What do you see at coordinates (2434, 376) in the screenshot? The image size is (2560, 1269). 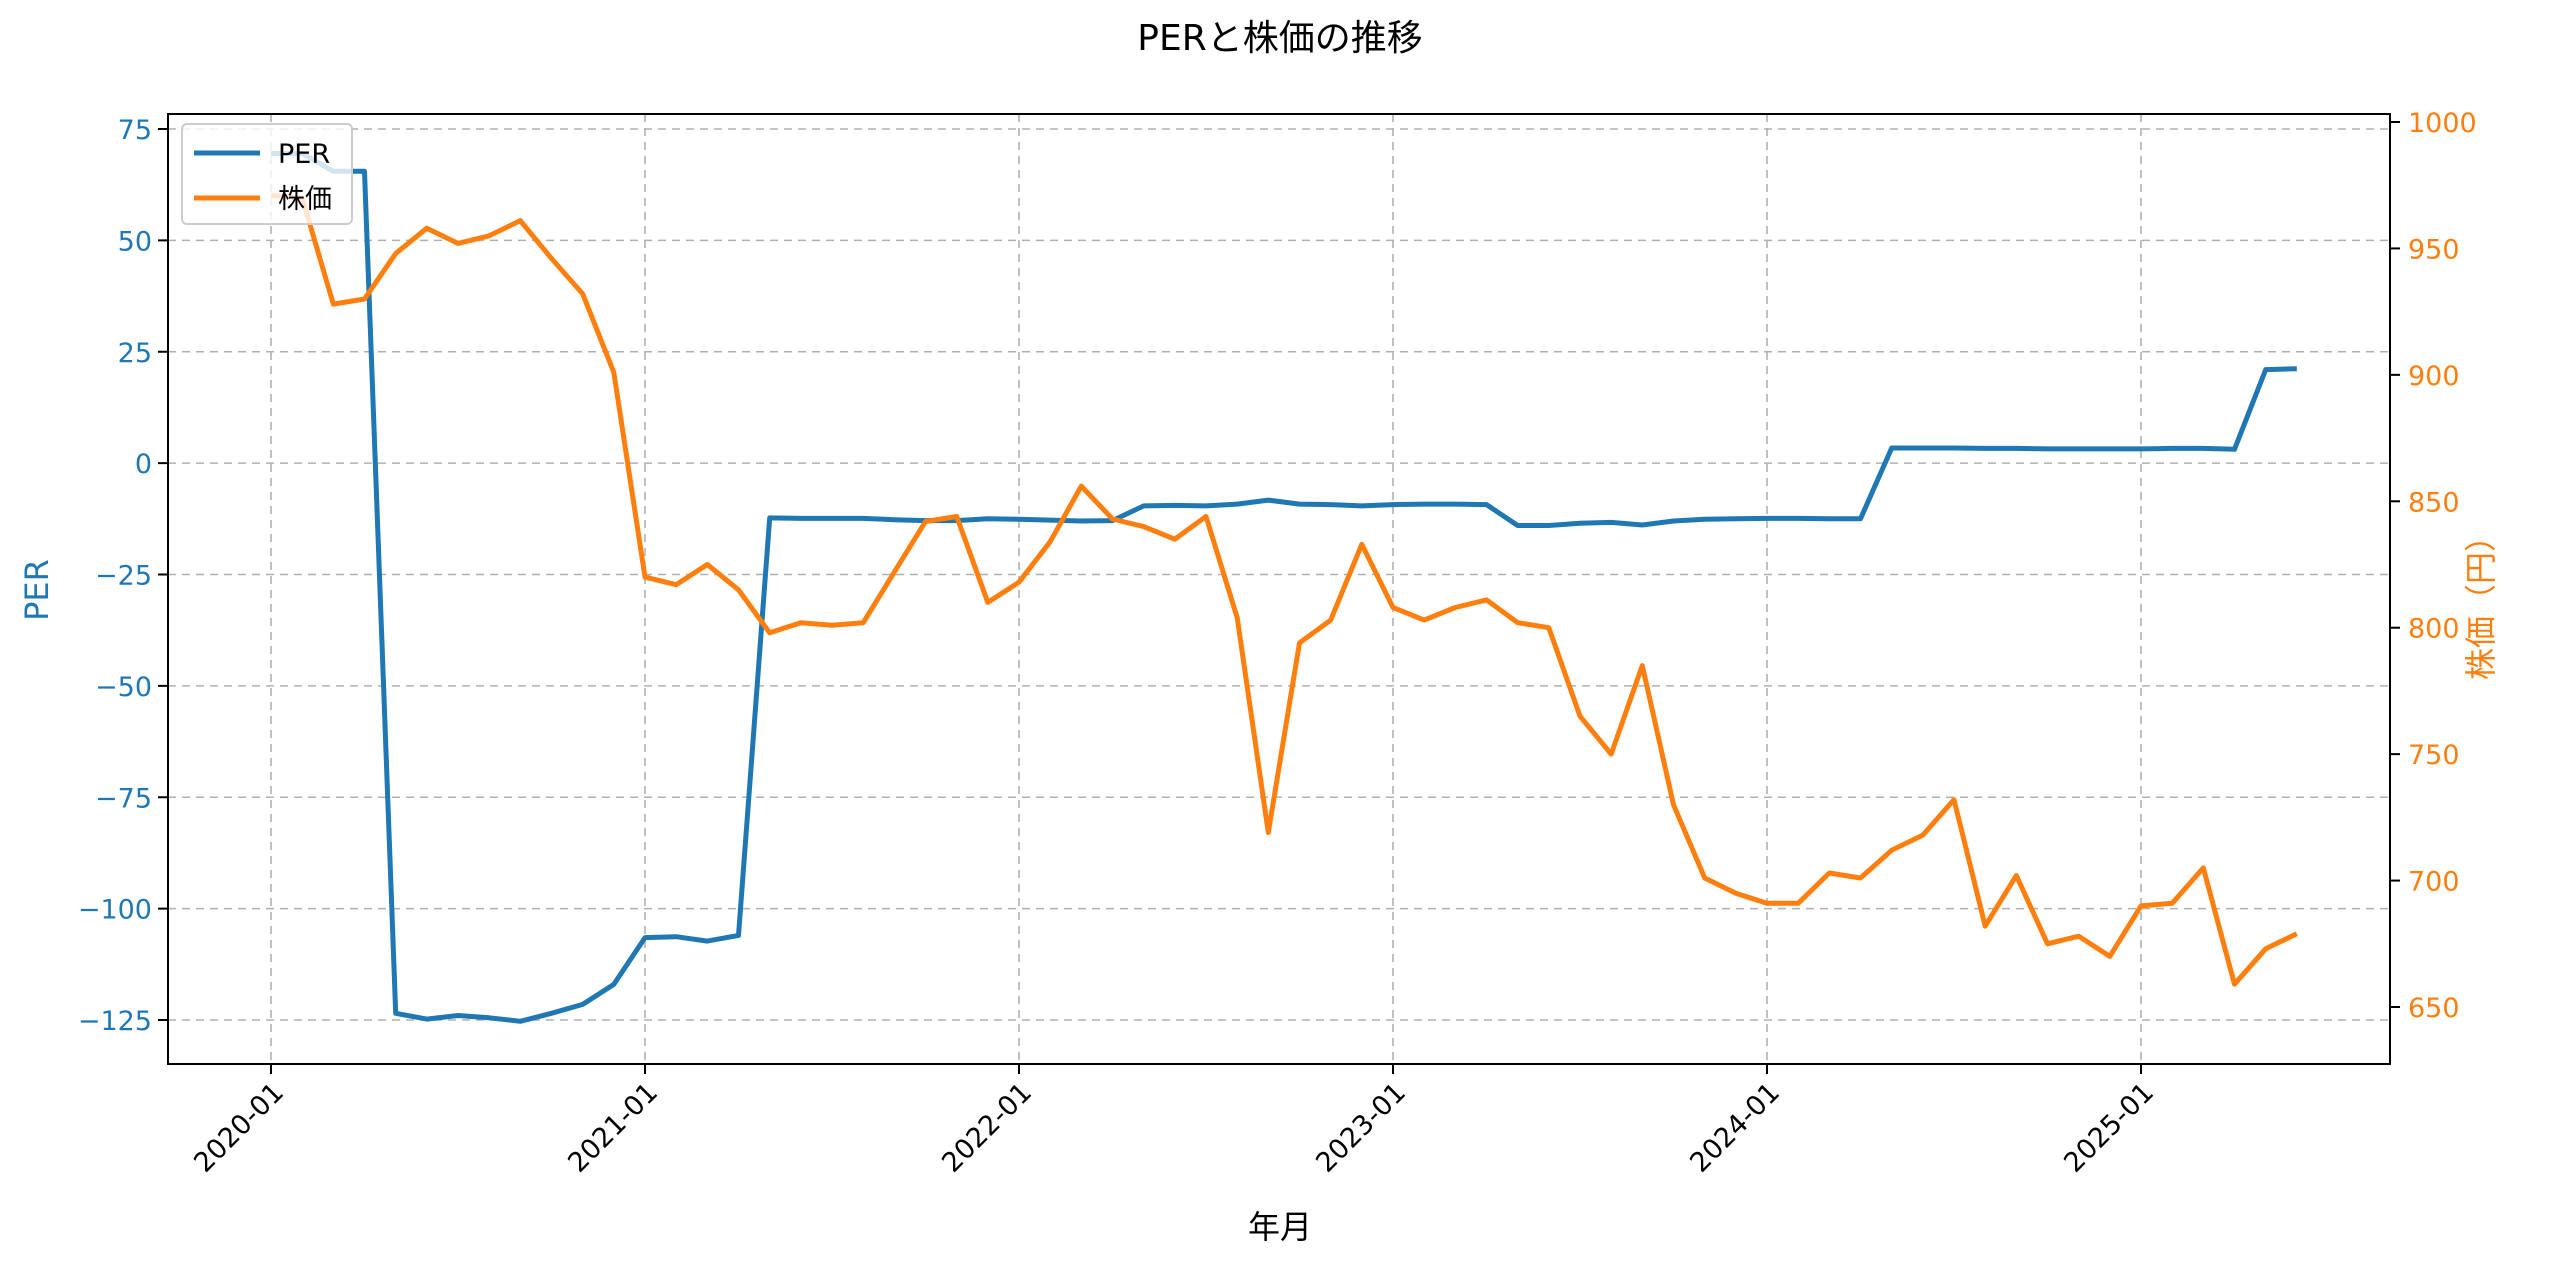 I see `right-y-tick-label: 900` at bounding box center [2434, 376].